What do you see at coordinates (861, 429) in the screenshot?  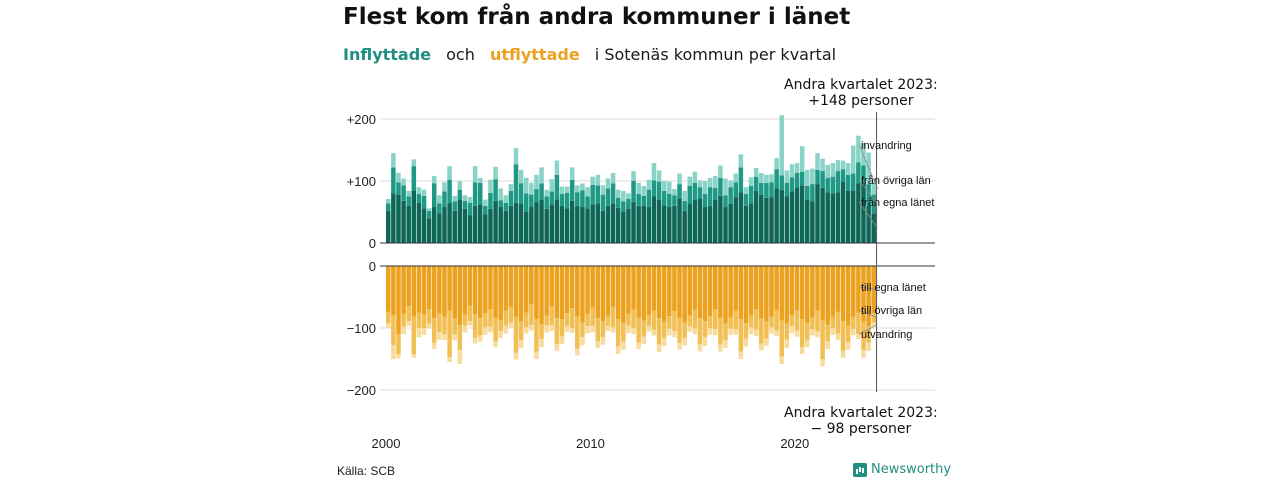 I see `callout-outflow-line2: − 98 personer` at bounding box center [861, 429].